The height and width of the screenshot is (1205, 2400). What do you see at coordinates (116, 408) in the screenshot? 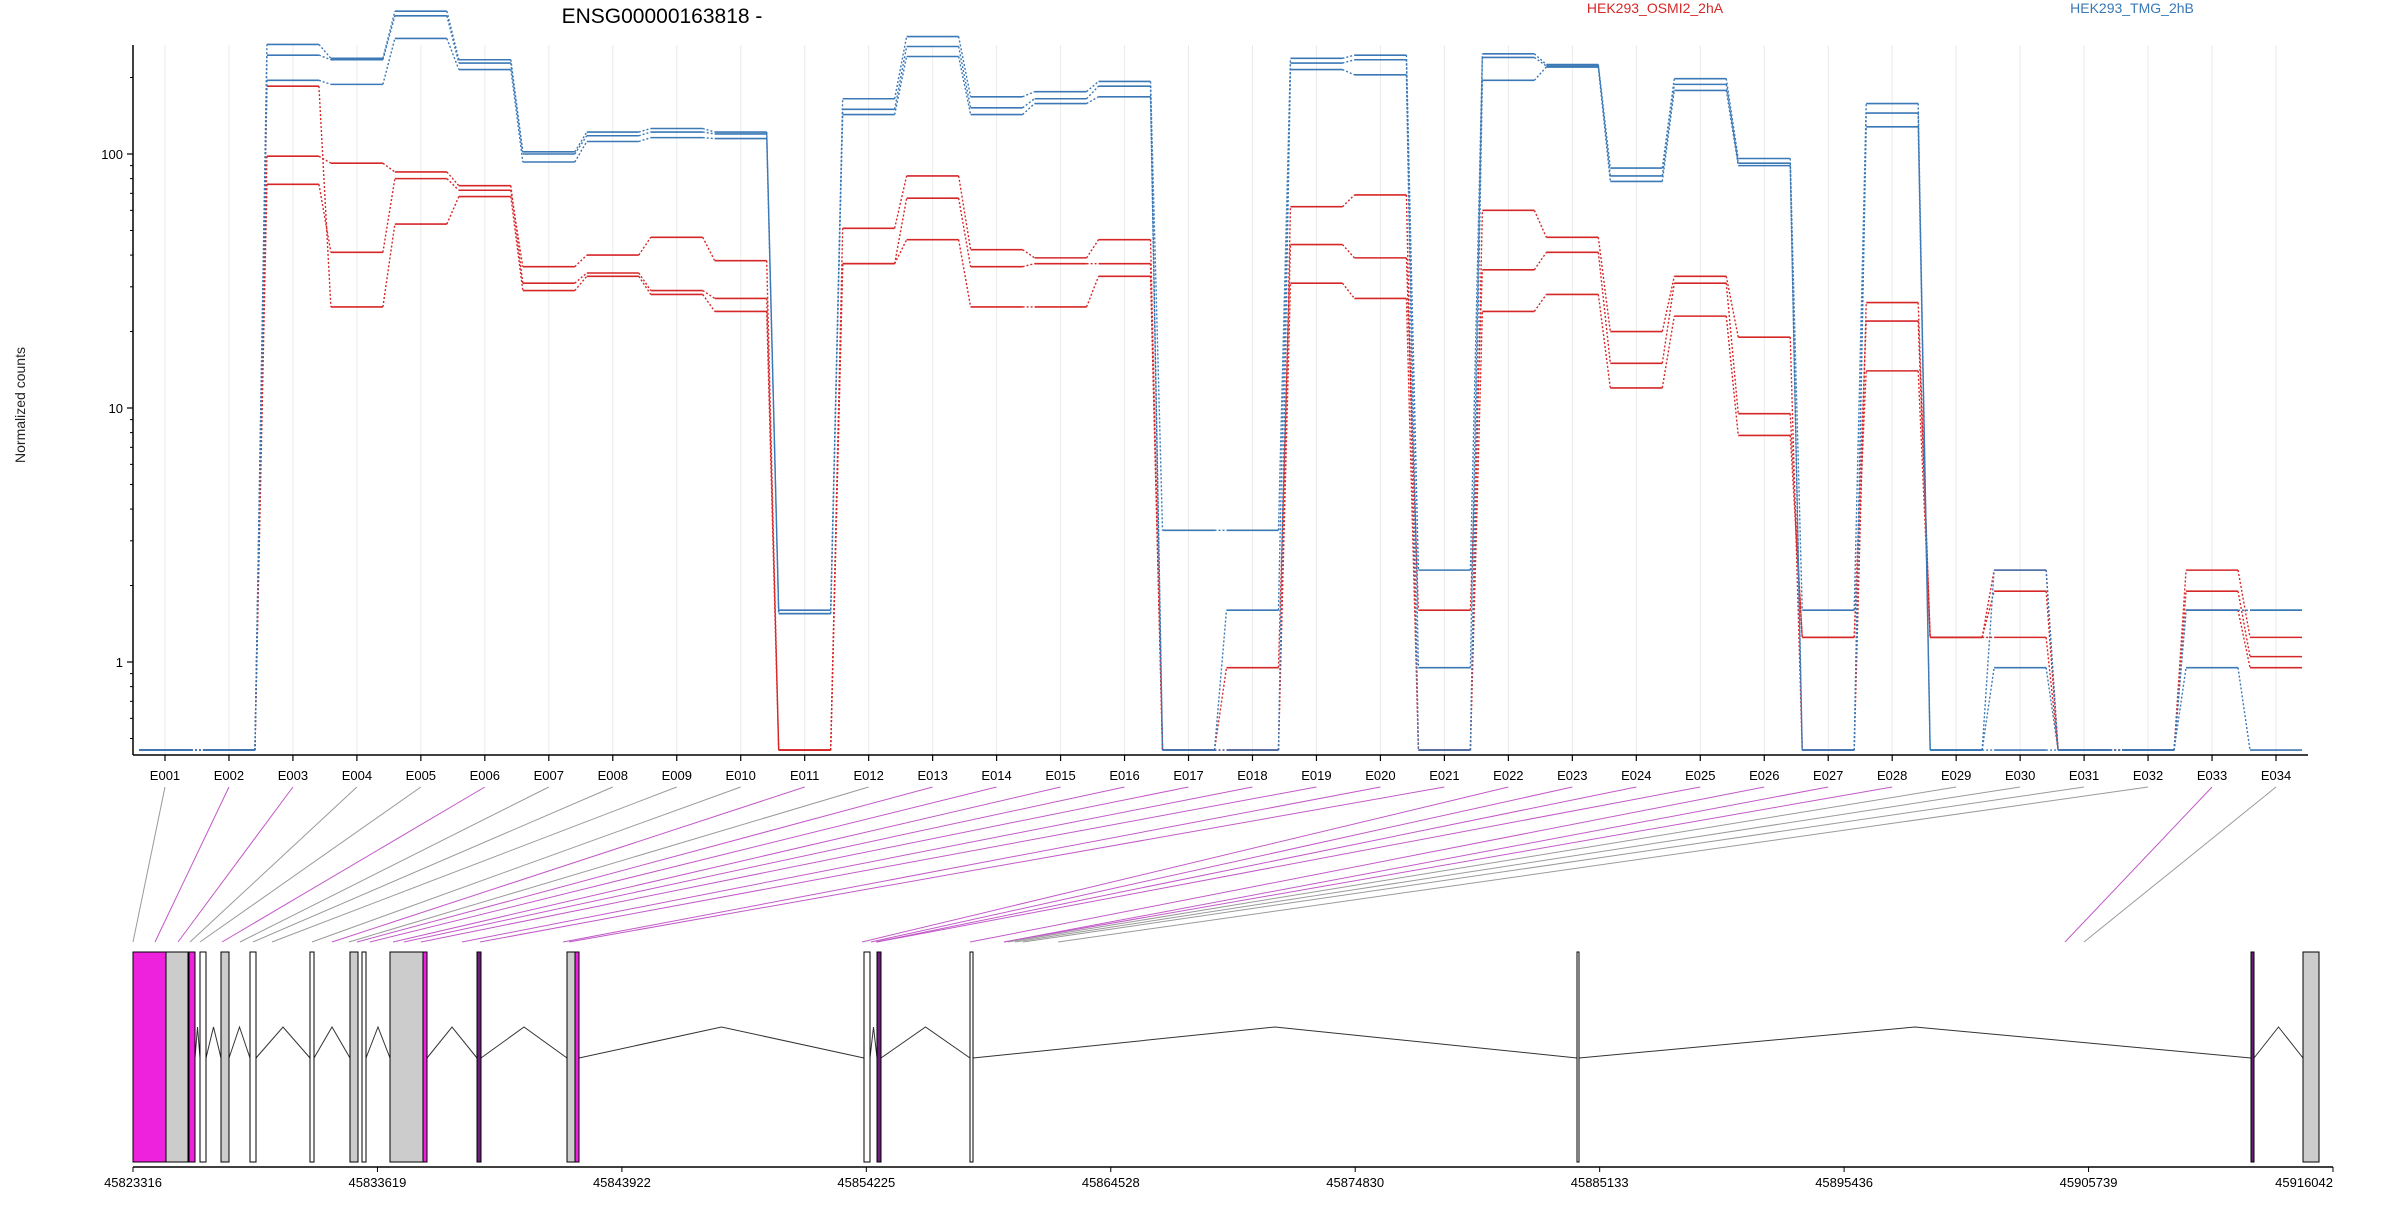
I see `y-tick-label: 10` at bounding box center [116, 408].